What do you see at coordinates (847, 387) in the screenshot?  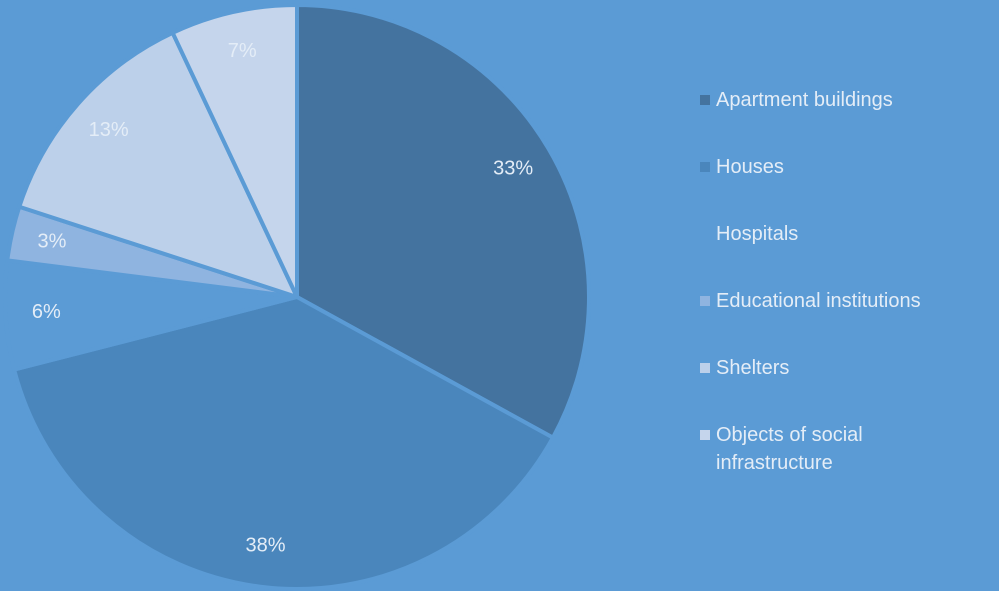 I see `legend-item: Shelters` at bounding box center [847, 387].